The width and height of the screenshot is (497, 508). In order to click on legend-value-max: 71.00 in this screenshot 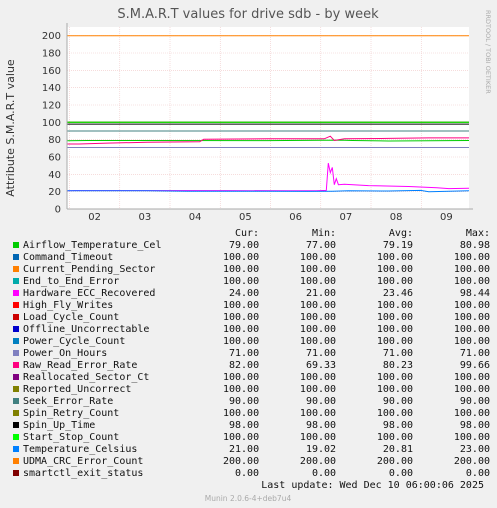, I will do `click(474, 353)`.